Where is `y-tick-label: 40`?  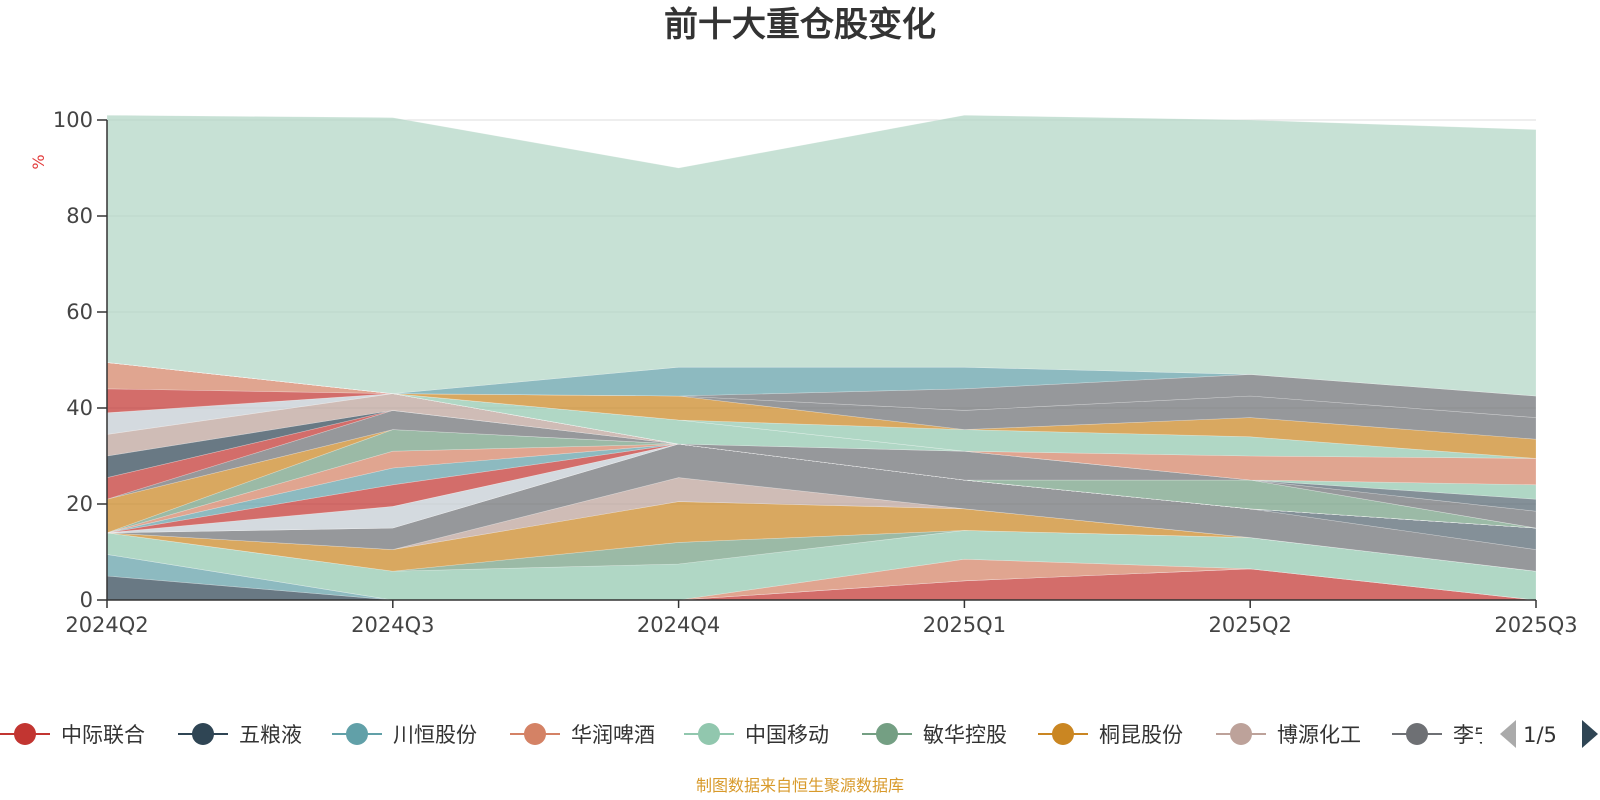
y-tick-label: 40 is located at coordinates (79, 408).